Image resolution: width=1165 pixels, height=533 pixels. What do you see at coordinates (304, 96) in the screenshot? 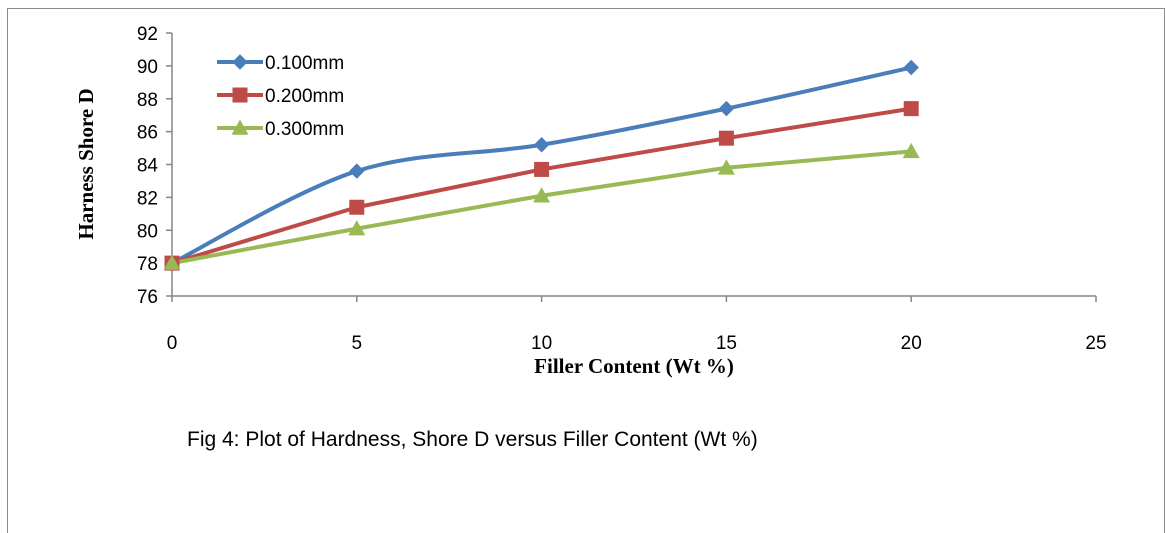
I see `legend-label-0-200mm: 0.200mm` at bounding box center [304, 96].